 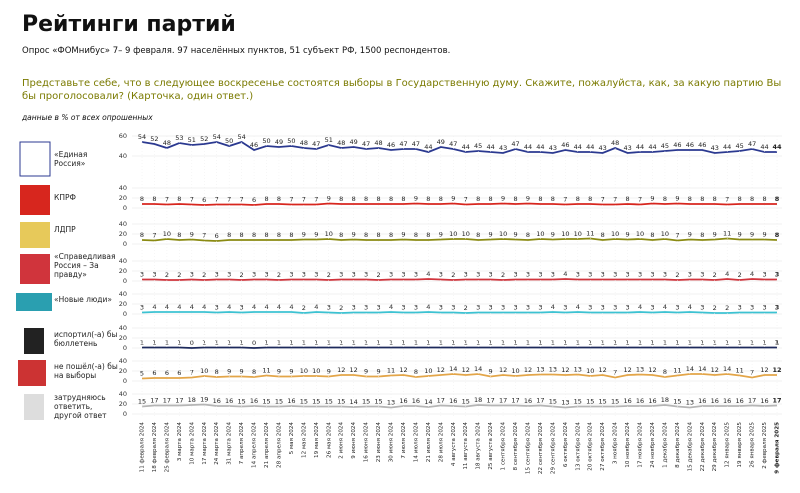 What do you see at coordinates (466, 446) in the screenshot?
I see `x-tick-label: 11 августа 2024` at bounding box center [466, 446].